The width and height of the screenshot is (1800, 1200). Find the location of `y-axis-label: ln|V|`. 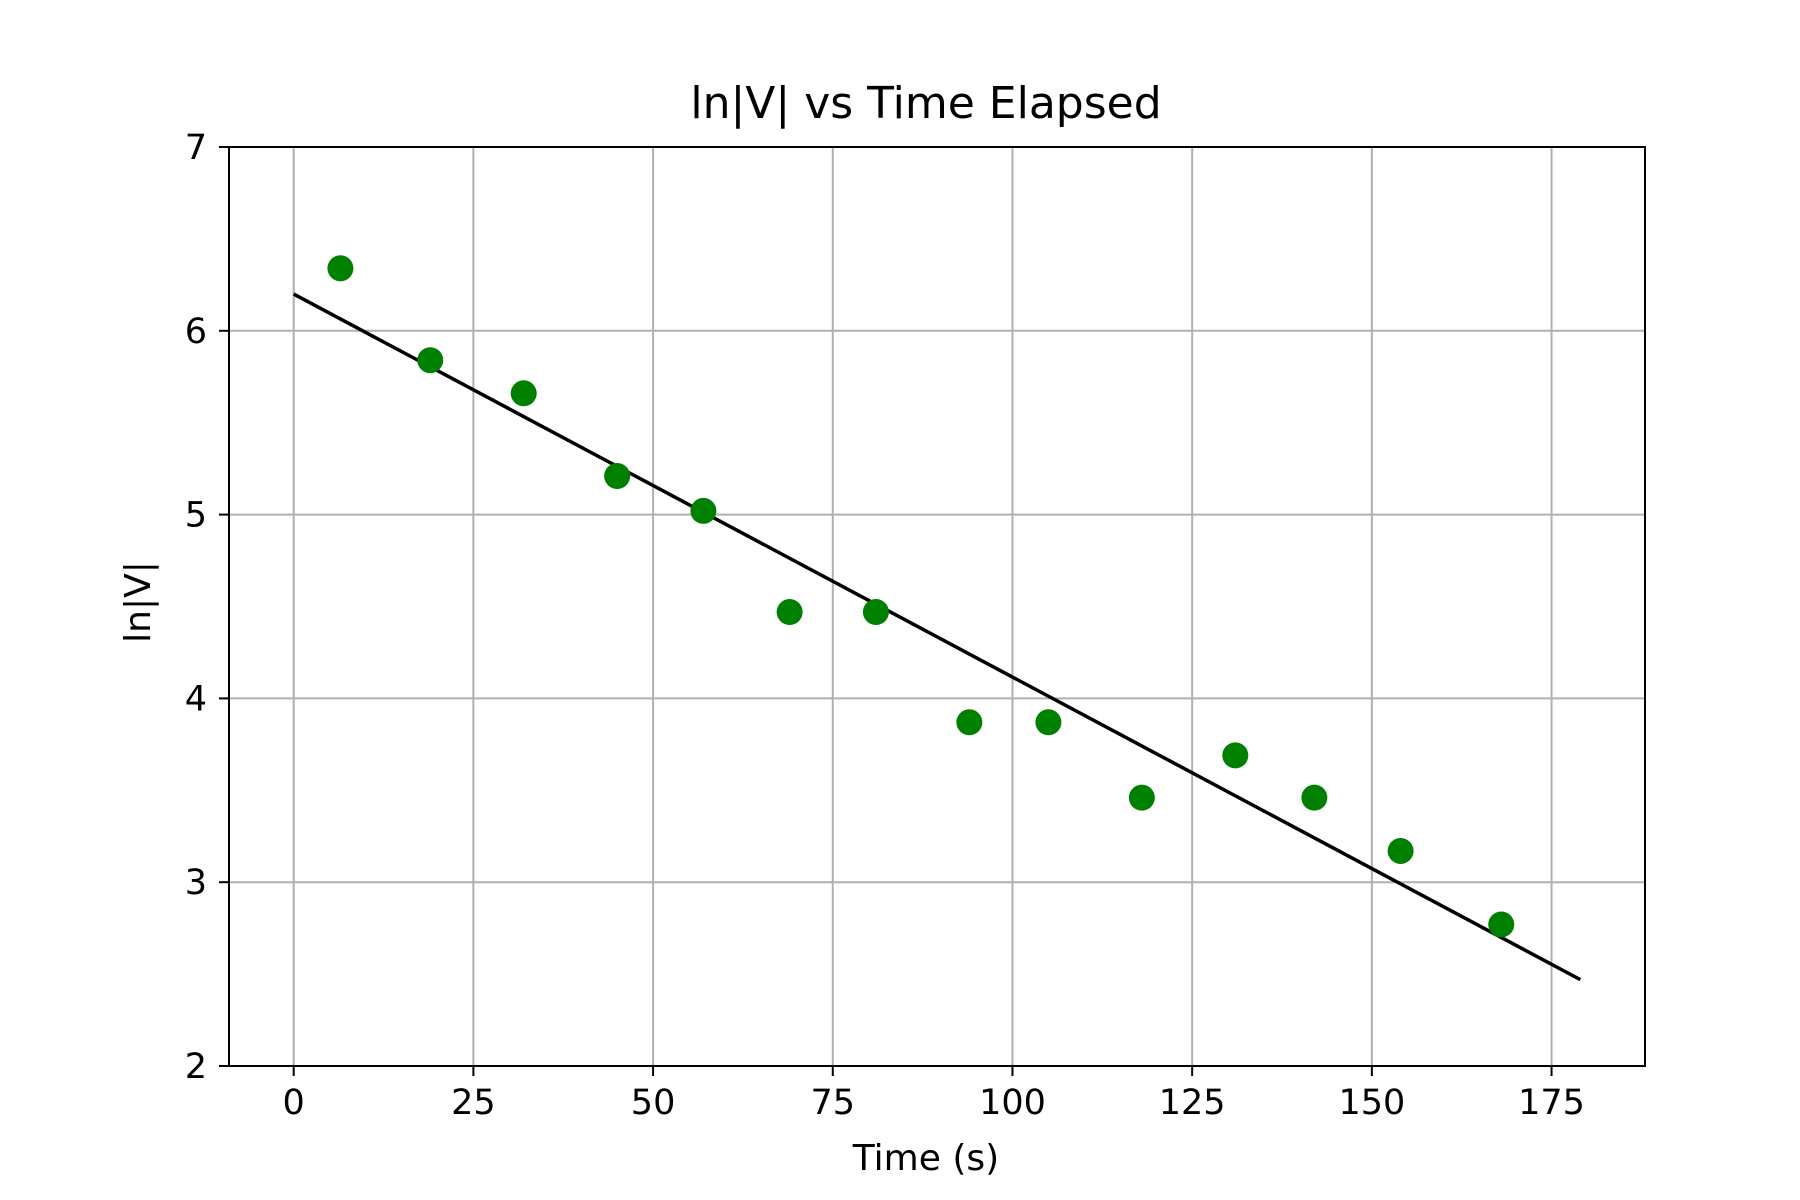

y-axis-label: ln|V| is located at coordinates (138, 602).